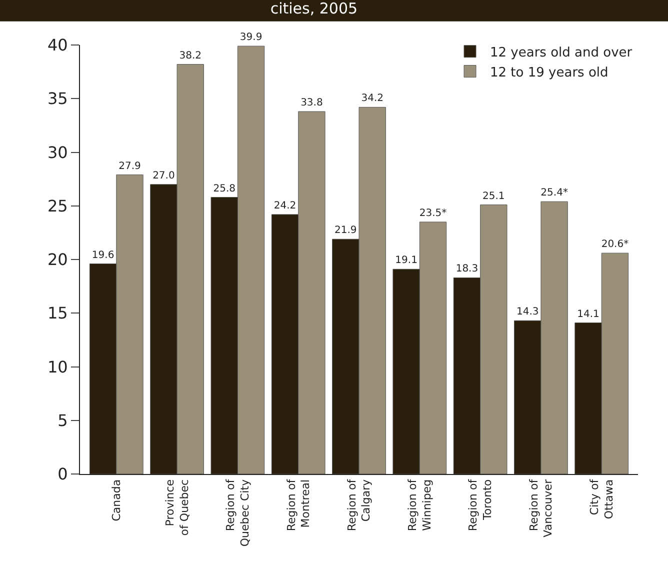 This screenshot has width=668, height=569. I want to click on data-label: 18.3, so click(467, 269).